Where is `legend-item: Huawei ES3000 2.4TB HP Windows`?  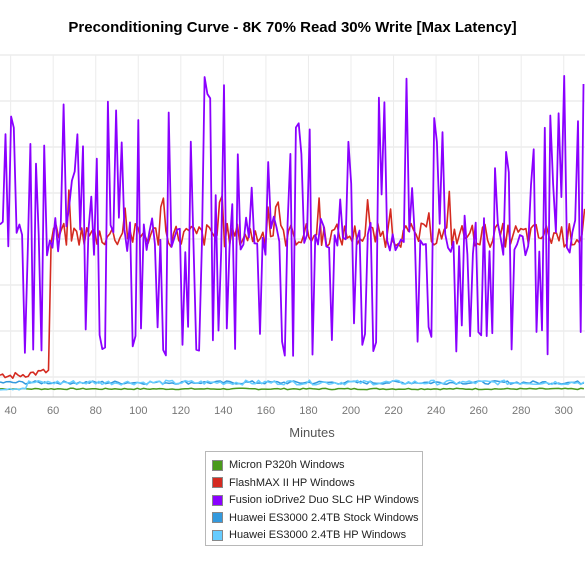 legend-item: Huawei ES3000 2.4TB HP Windows is located at coordinates (309, 535).